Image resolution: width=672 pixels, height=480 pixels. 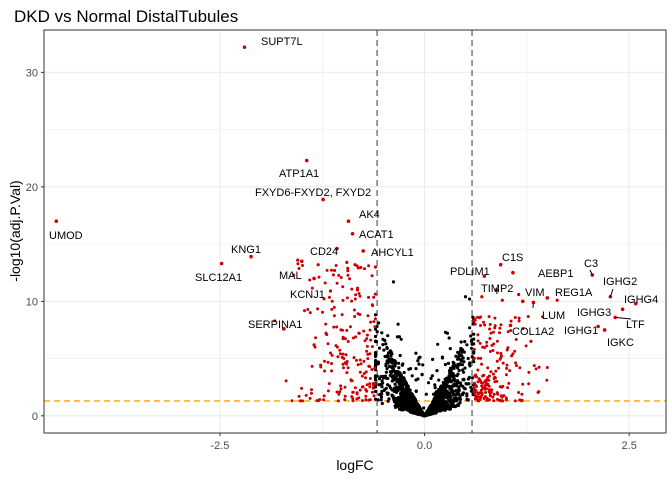 What do you see at coordinates (641, 300) in the screenshot?
I see `gene-label-ighg4: IGHG4` at bounding box center [641, 300].